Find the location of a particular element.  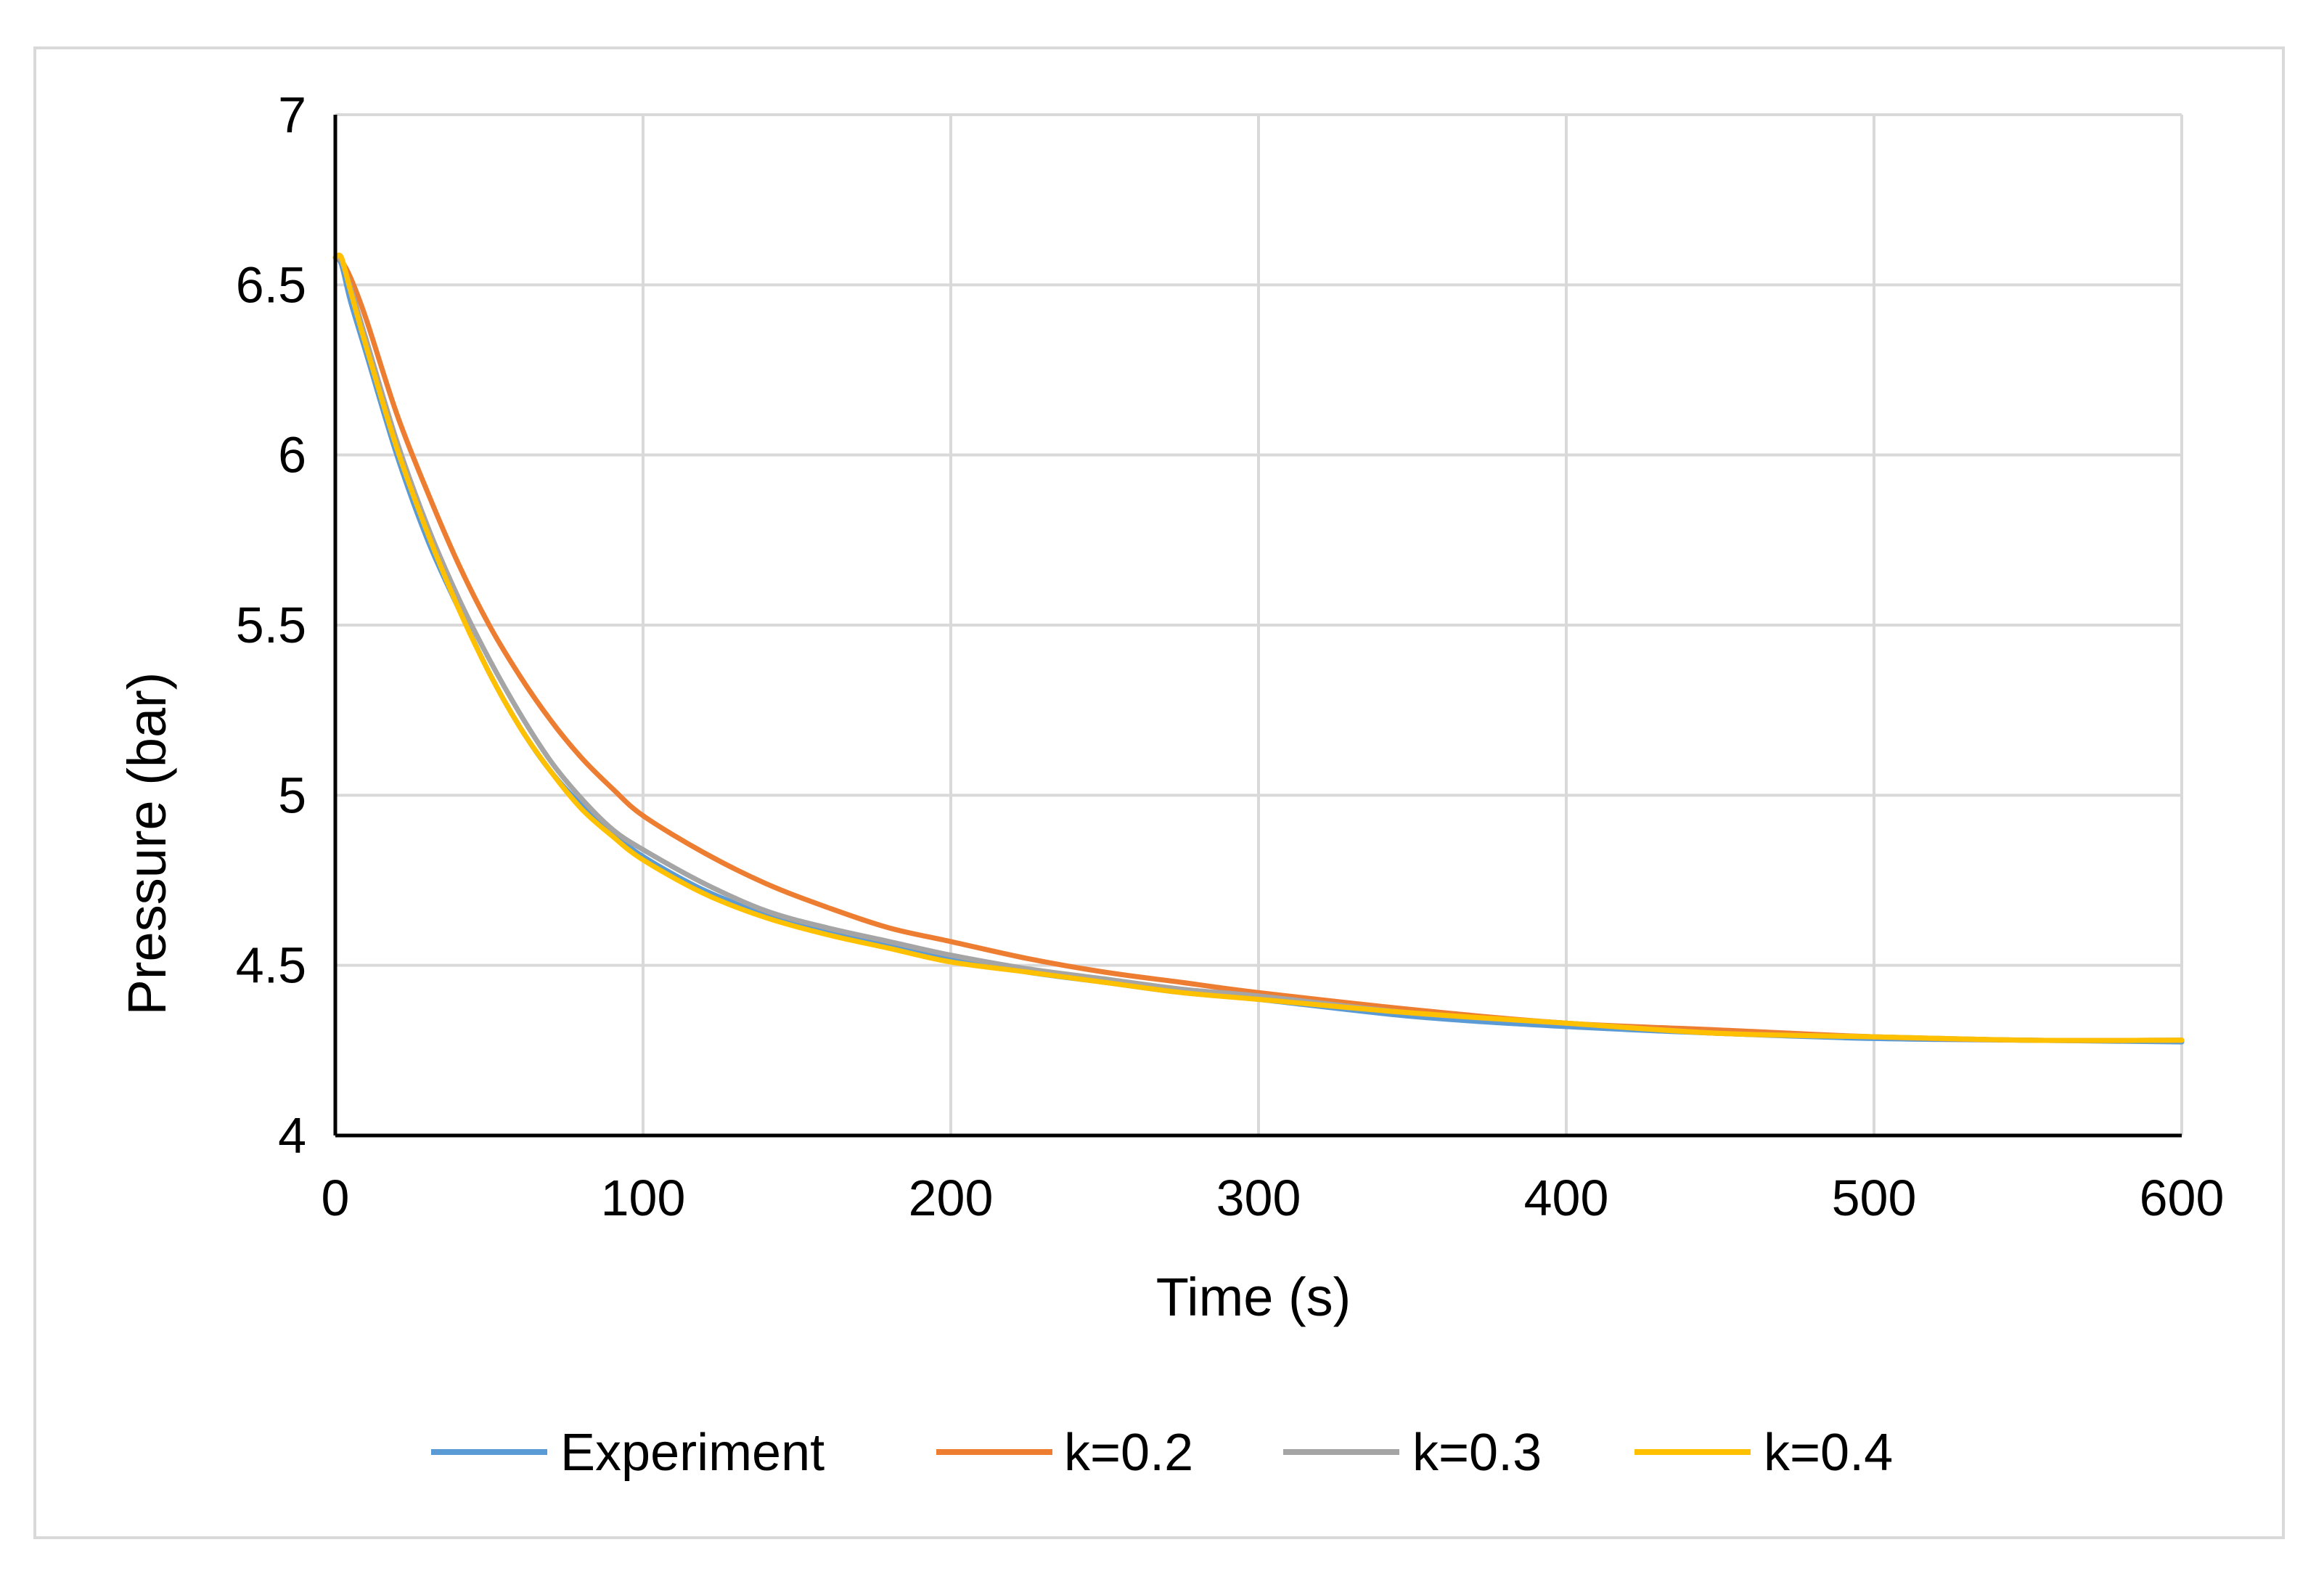

y-tick-label: 6.5 is located at coordinates (271, 284).